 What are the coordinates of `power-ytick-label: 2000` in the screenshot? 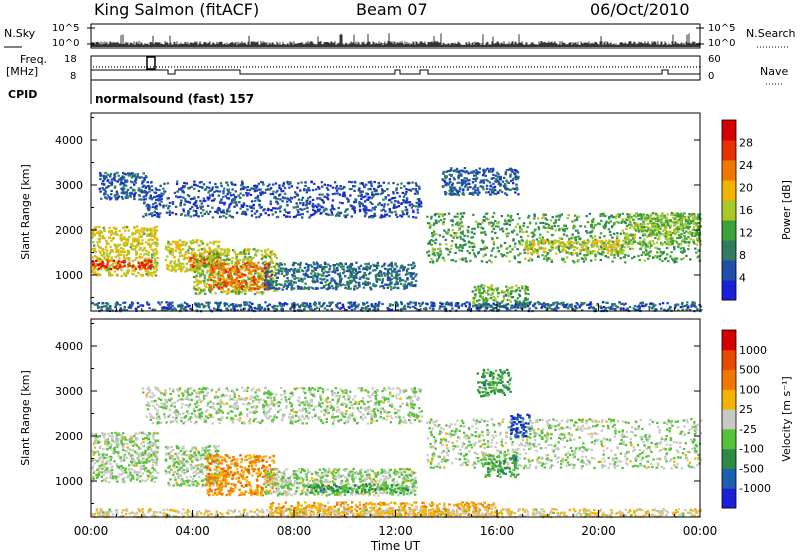 It's located at (69, 230).